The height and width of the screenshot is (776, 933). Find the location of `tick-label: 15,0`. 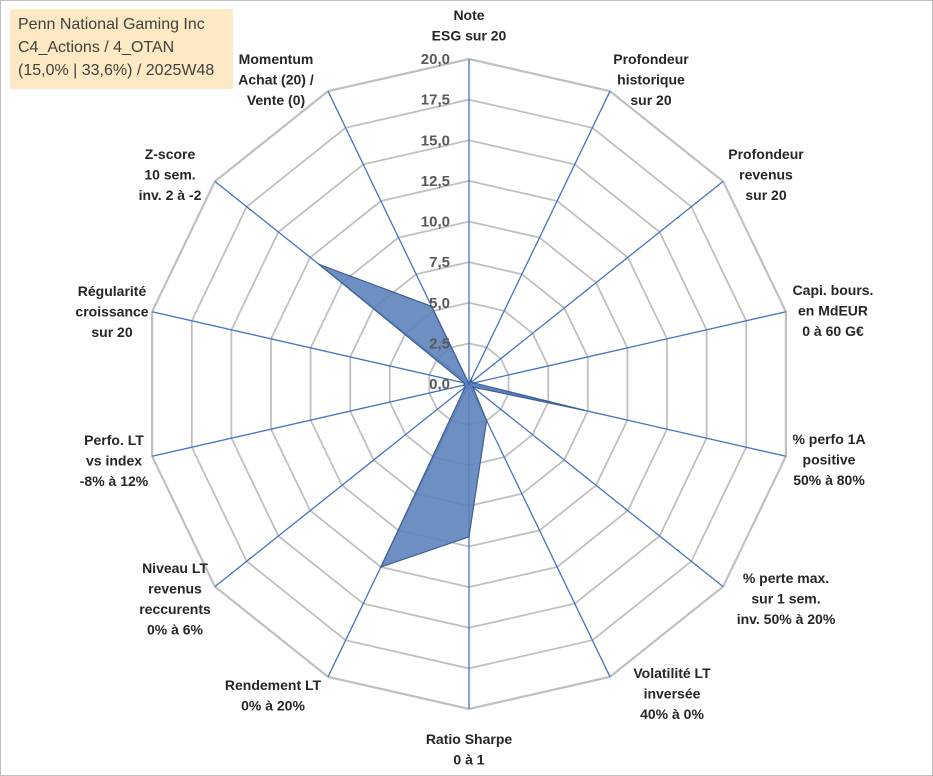

tick-label: 15,0 is located at coordinates (435, 140).